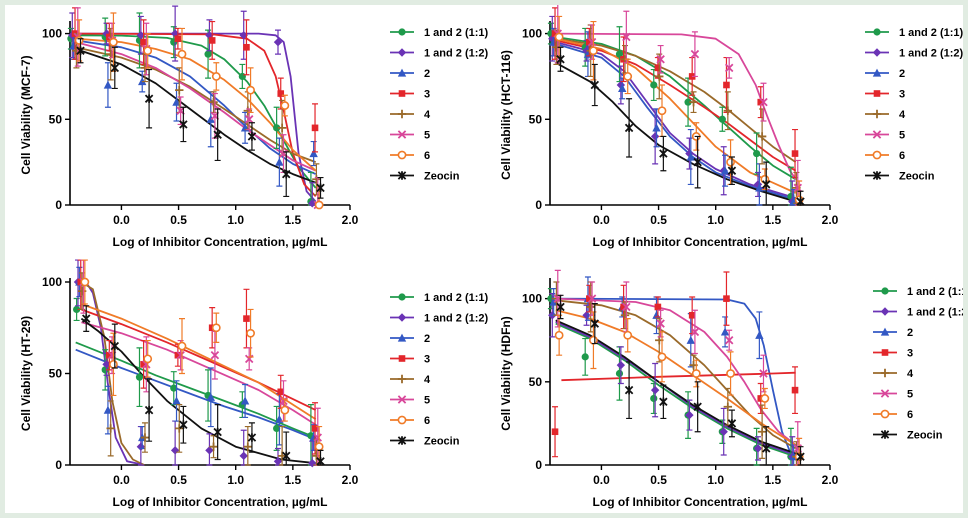 The width and height of the screenshot is (968, 518). What do you see at coordinates (26, 373) in the screenshot?
I see `y-axis-title: Cell Viability (HT-29)` at bounding box center [26, 373].